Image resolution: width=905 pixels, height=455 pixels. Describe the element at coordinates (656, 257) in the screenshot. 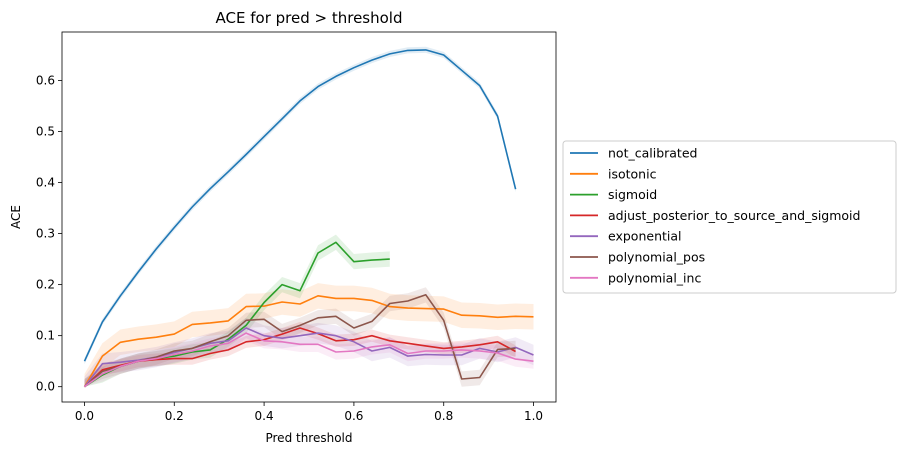

I see `legend-label-polynomial_pos: polynomial_pos` at that location.